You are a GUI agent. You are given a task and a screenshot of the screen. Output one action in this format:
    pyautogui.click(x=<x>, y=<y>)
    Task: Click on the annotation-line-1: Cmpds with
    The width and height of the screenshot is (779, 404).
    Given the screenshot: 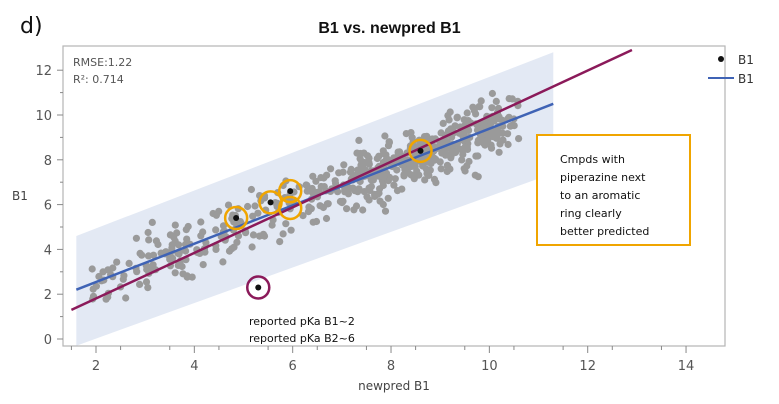 What is the action you would take?
    pyautogui.click(x=592, y=159)
    